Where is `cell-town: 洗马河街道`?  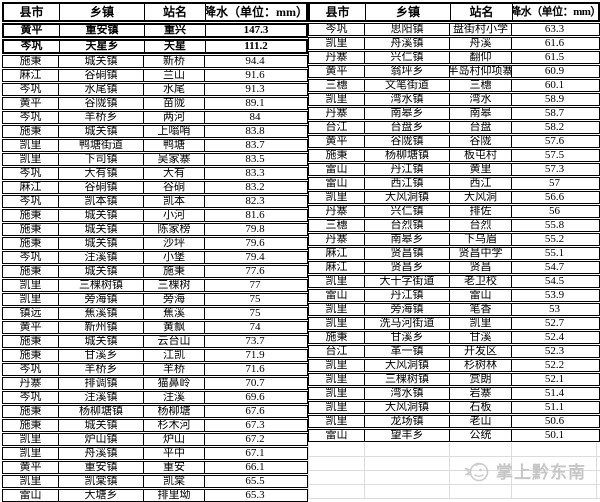 cell-town: 洗马河街道 is located at coordinates (406, 323).